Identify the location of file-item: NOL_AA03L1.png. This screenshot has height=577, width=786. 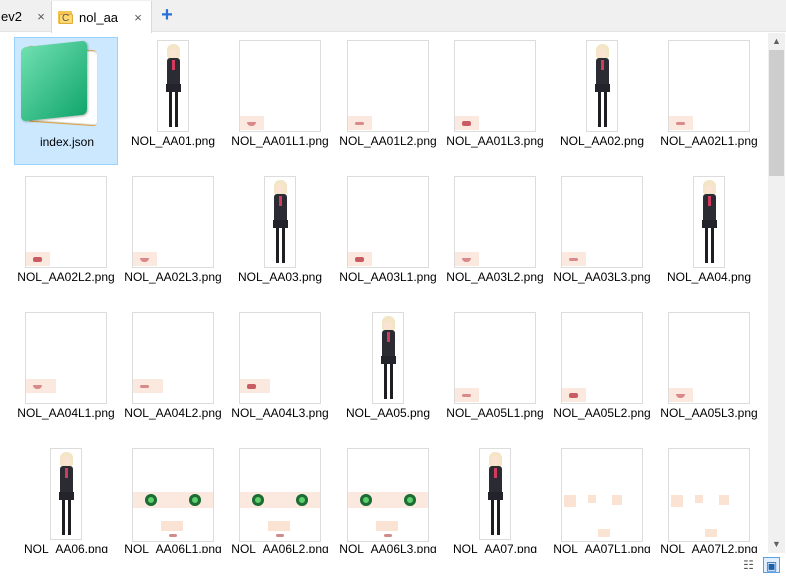
(388, 237).